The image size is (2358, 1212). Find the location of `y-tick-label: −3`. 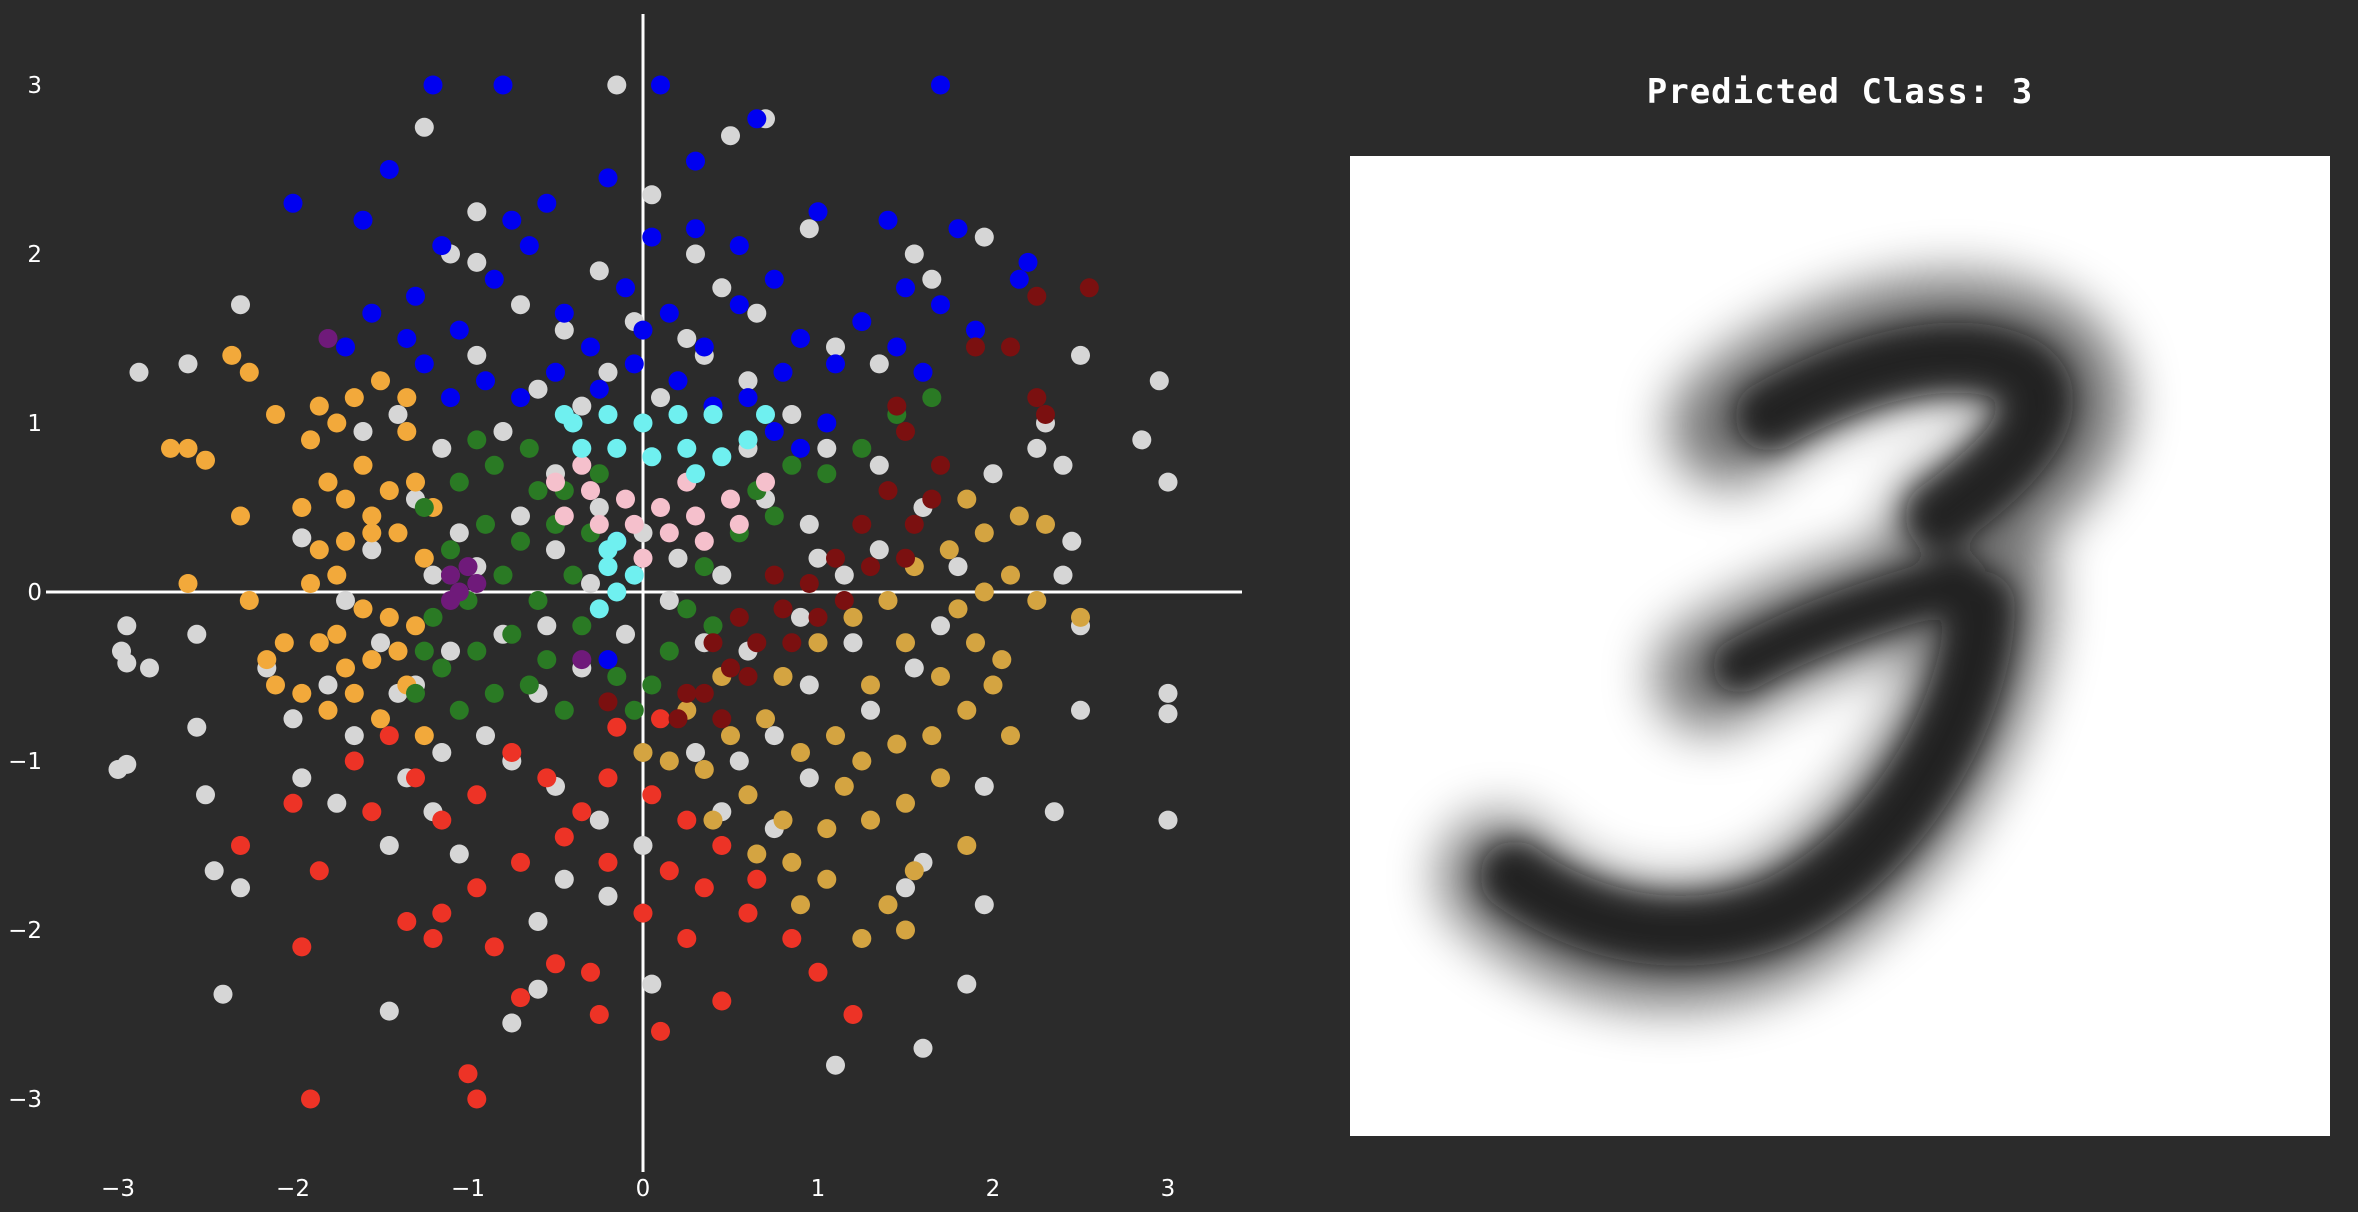

y-tick-label: −3 is located at coordinates (25, 1100).